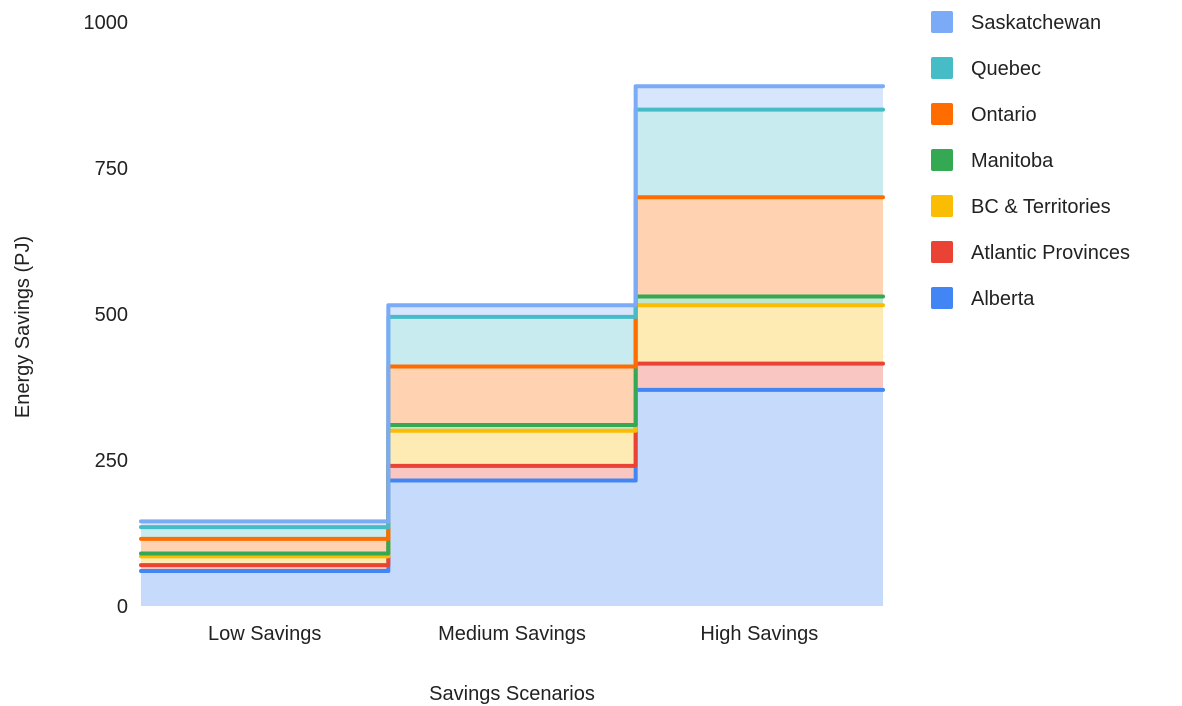  What do you see at coordinates (106, 23) in the screenshot?
I see `y-tick-label: 1000` at bounding box center [106, 23].